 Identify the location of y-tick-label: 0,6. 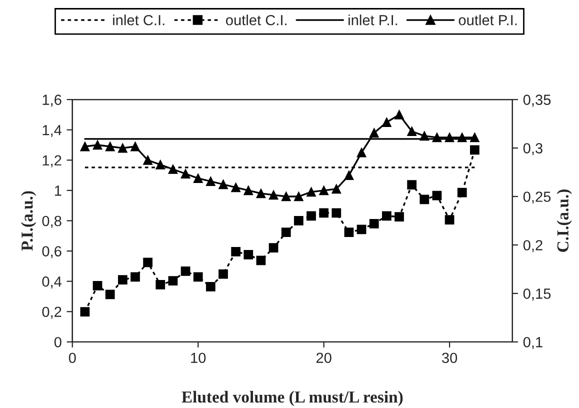
(52, 252).